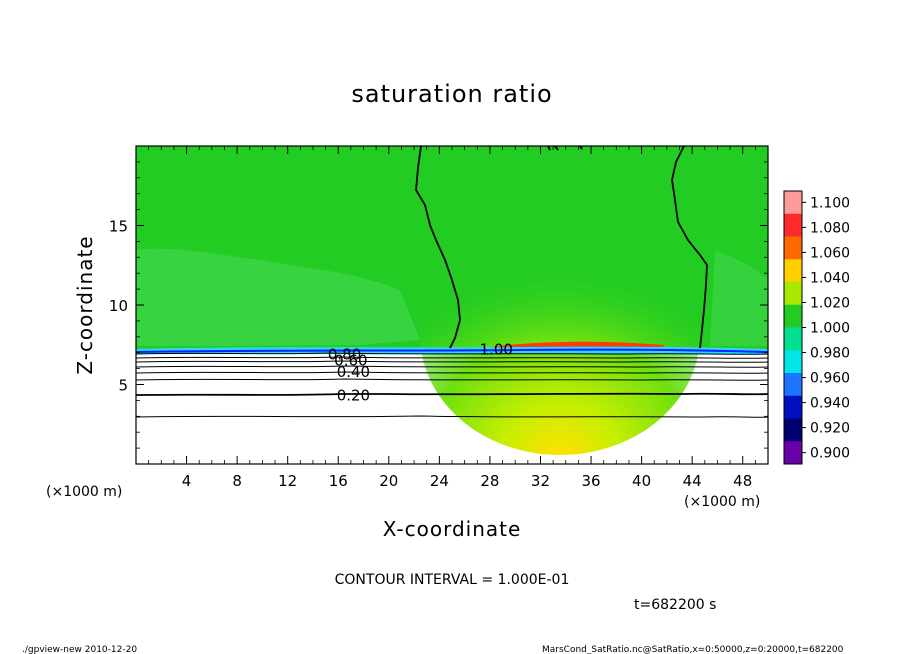 The width and height of the screenshot is (904, 654). What do you see at coordinates (590, 481) in the screenshot?
I see `x-tick-label: 36` at bounding box center [590, 481].